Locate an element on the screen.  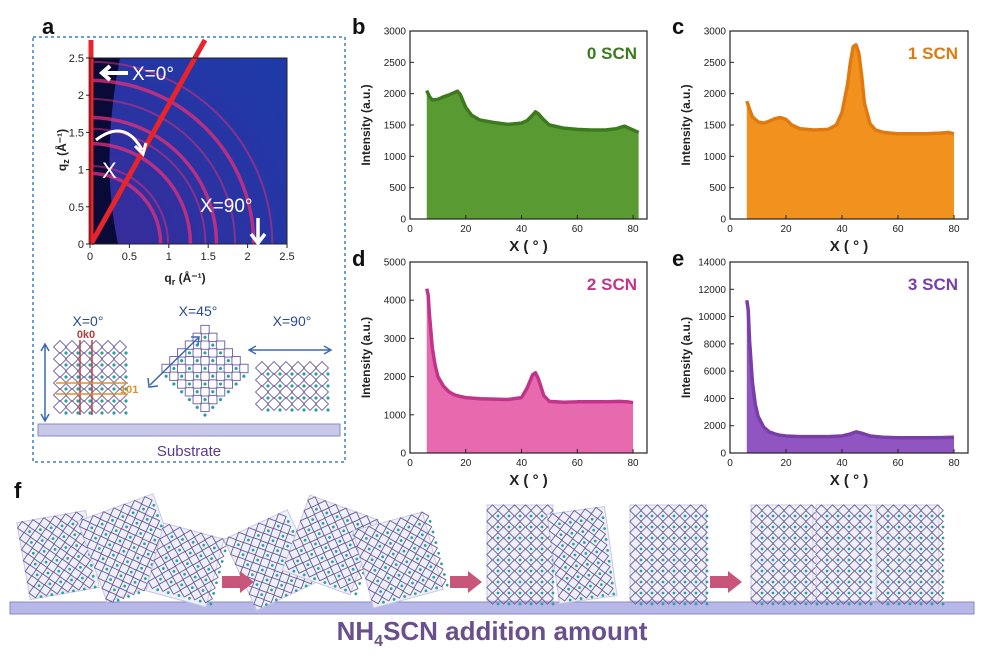
x-axis-label-b: X ( ° ) is located at coordinates (528, 246).